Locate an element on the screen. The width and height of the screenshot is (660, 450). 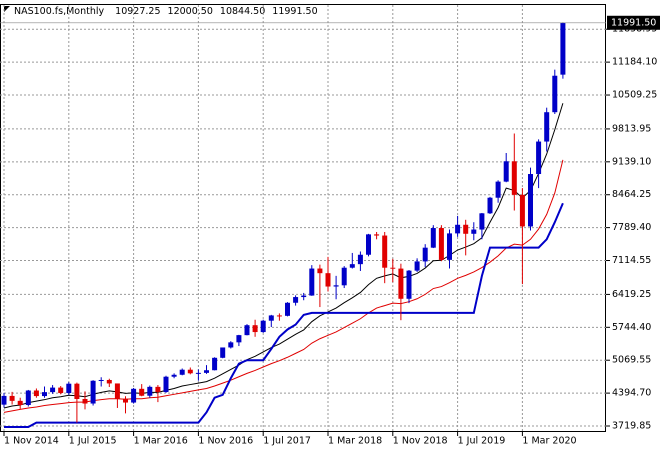
x-tick-label: 1 Nov 2016 is located at coordinates (225, 441).